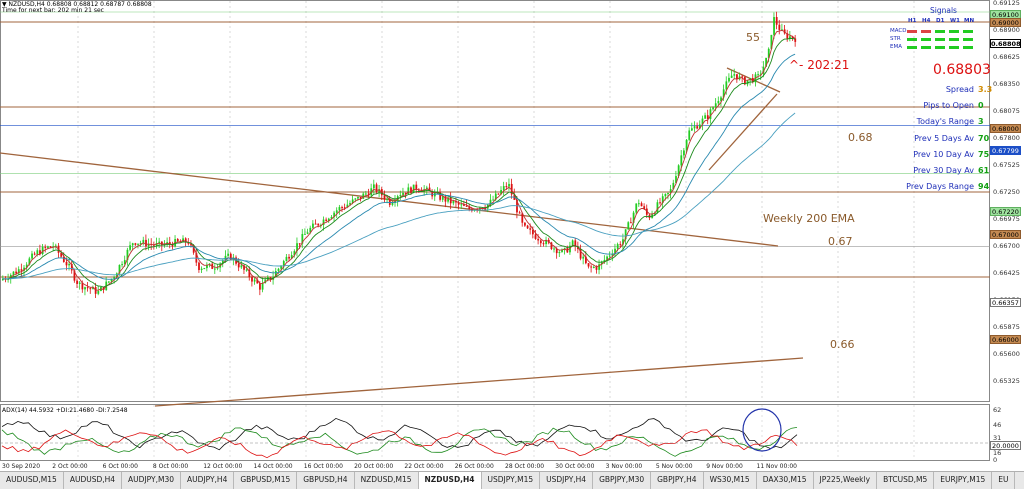 The image size is (1024, 489). I want to click on price-tick-label: 0.65325, so click(1006, 381).